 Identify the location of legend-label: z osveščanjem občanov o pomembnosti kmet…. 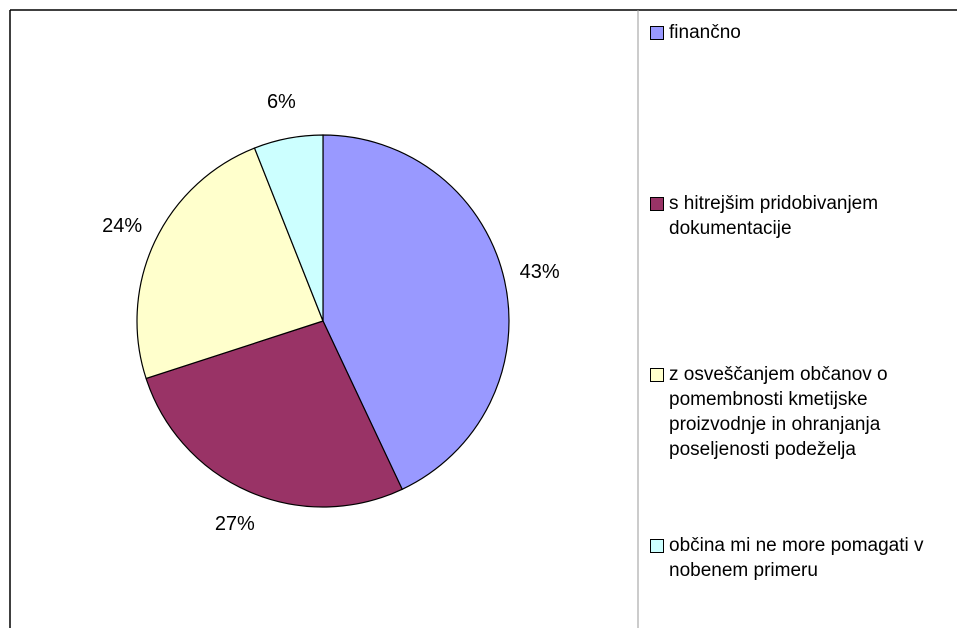
(778, 412).